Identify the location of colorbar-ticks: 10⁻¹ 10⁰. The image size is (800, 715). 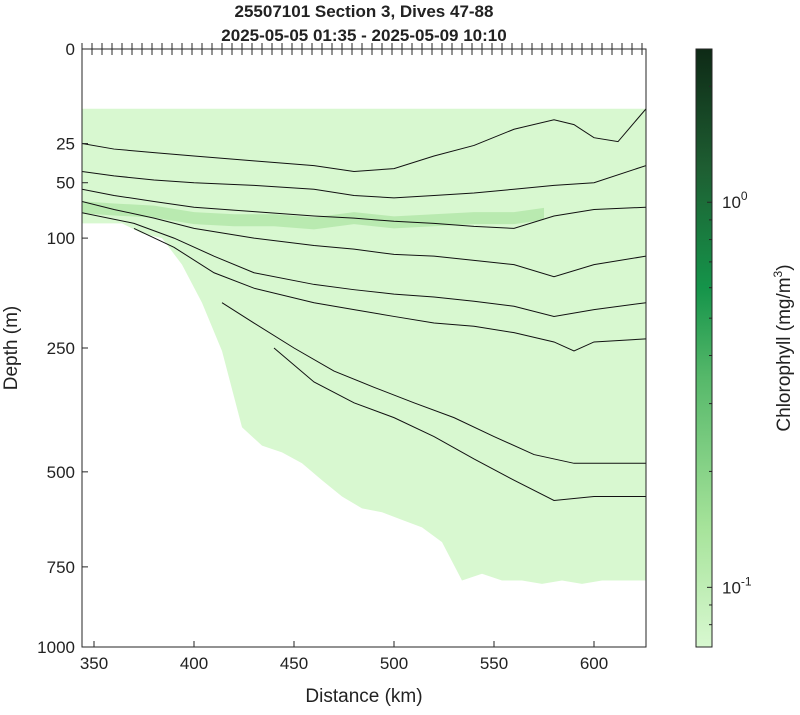
(729, 366).